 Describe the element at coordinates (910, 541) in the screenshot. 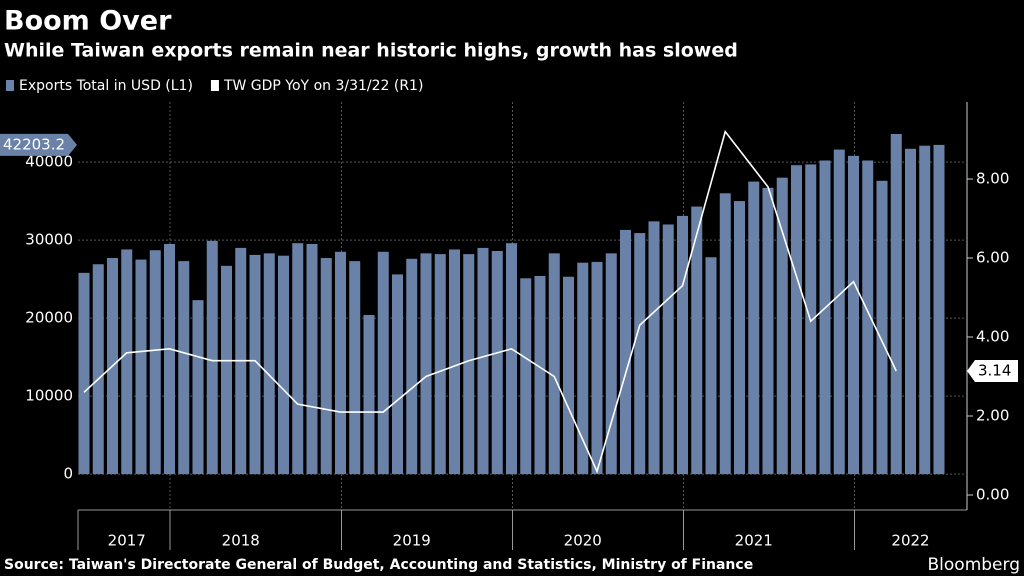

I see `x-tick-label: 2022` at that location.